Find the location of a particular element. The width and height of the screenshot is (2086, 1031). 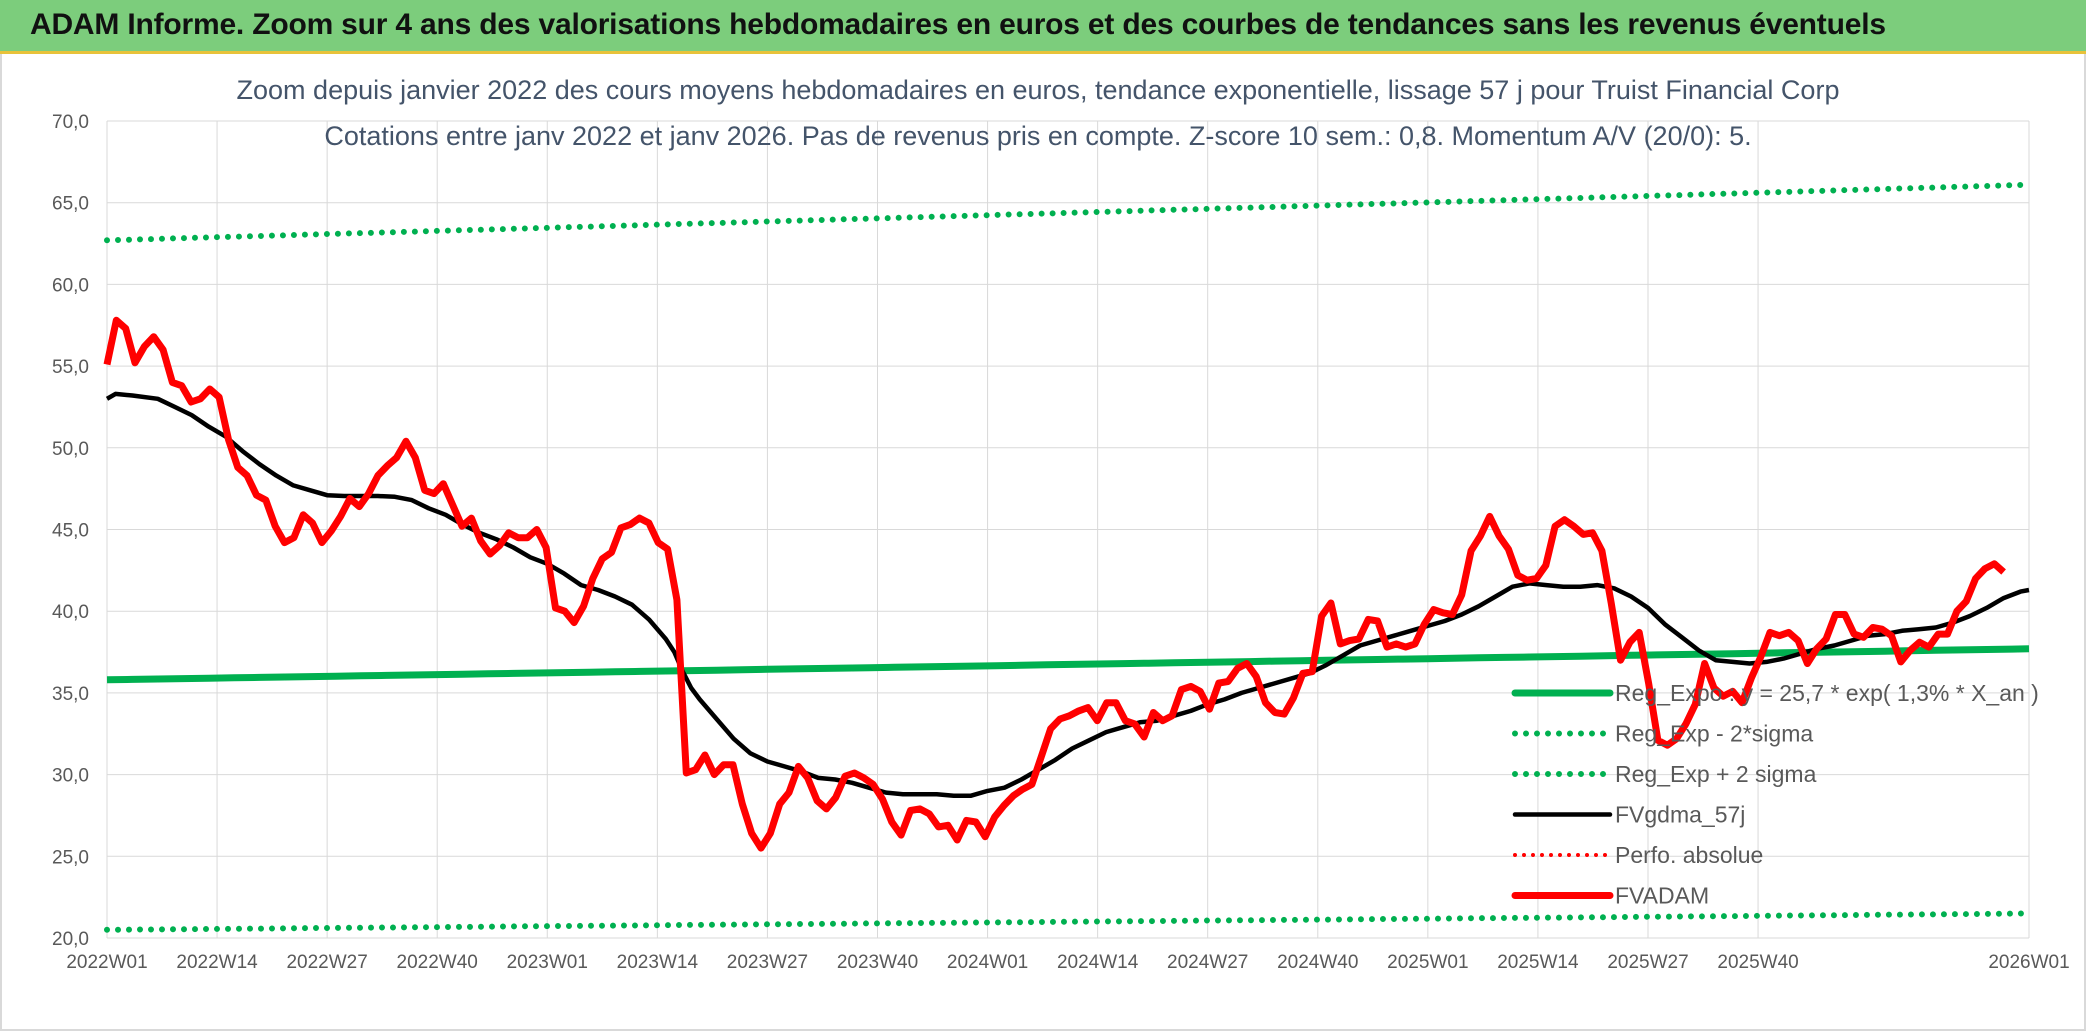

reg-plus-2sigma-line is located at coordinates (1068, 212).